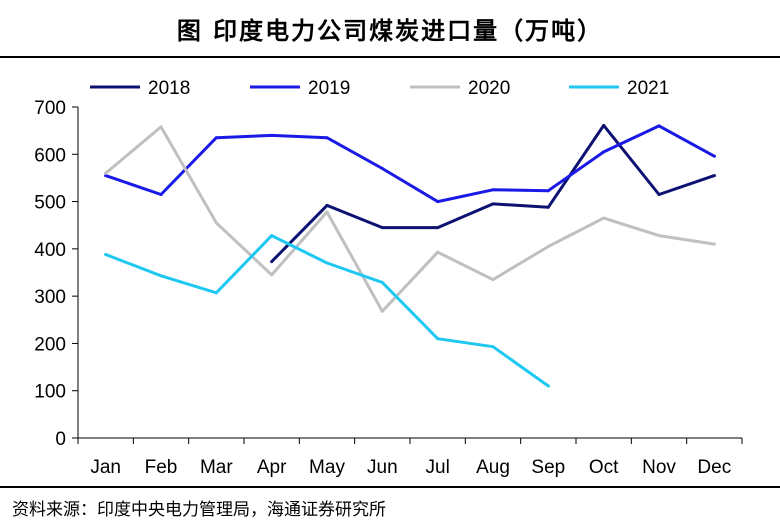  Describe the element at coordinates (327, 467) in the screenshot. I see `x-tick-label: May` at that location.